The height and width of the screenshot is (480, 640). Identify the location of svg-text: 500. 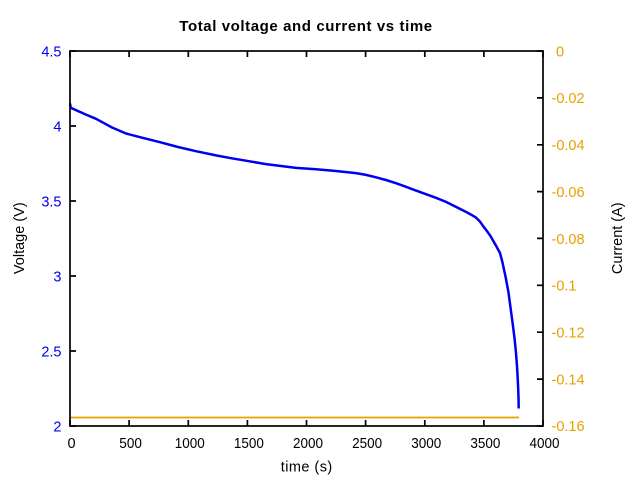
(130, 444).